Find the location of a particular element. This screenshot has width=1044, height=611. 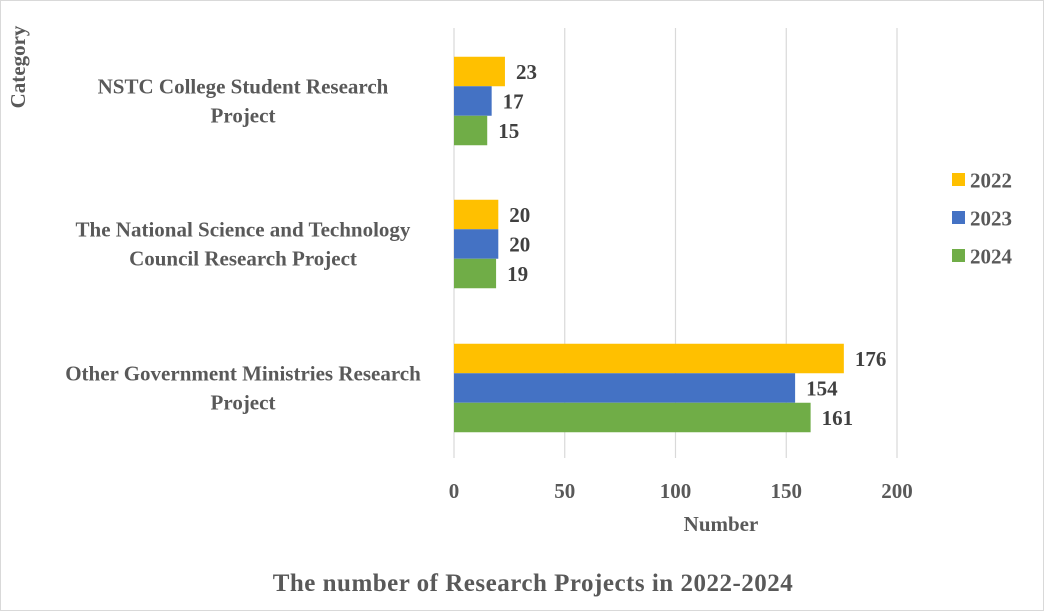

data-label: 176 is located at coordinates (871, 359).